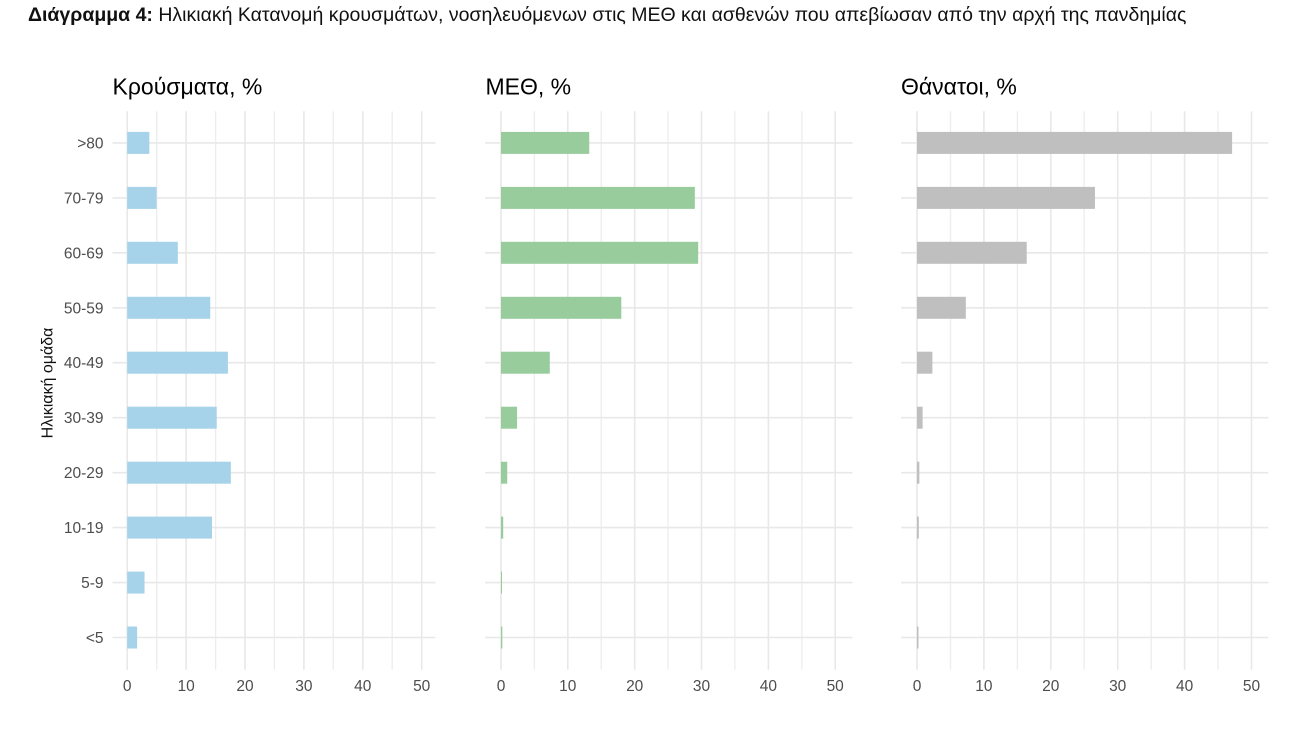 This screenshot has height=735, width=1304. I want to click on svg-text: Ηλικιακή ομάδα, so click(48, 383).